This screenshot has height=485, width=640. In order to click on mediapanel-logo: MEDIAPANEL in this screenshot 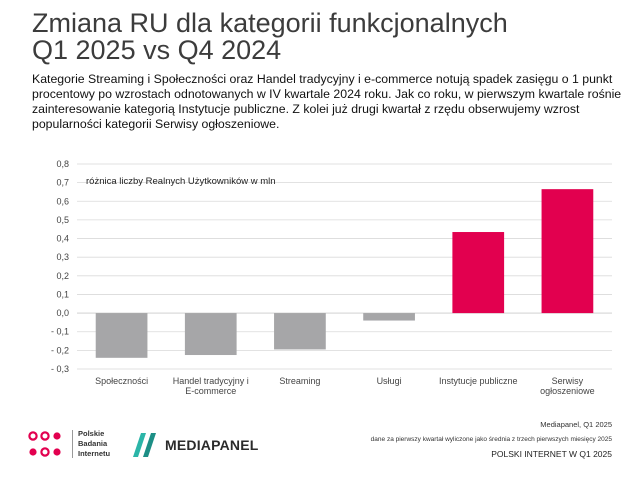, I will do `click(194, 445)`.